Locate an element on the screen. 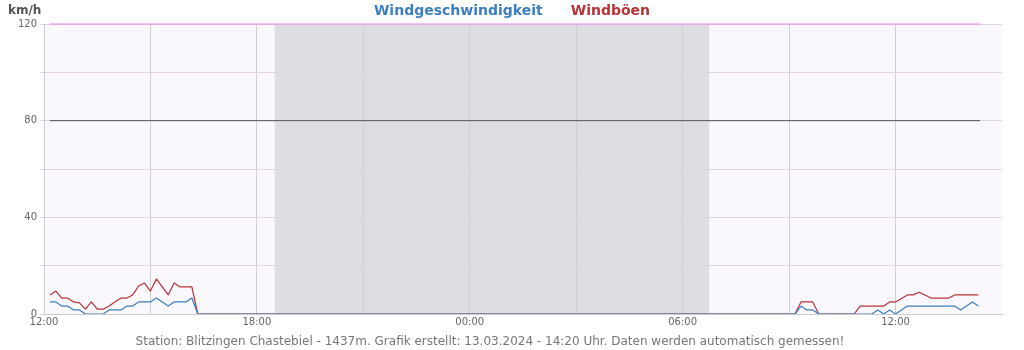 This screenshot has height=350, width=1024. text: Windböen is located at coordinates (610, 10).